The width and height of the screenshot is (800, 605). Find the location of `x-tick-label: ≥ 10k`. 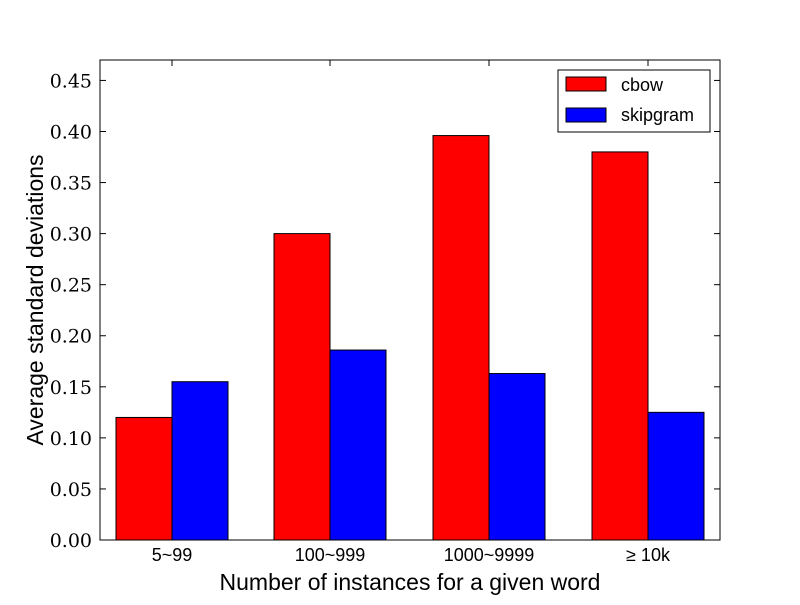

x-tick-label: ≥ 10k is located at coordinates (648, 555).